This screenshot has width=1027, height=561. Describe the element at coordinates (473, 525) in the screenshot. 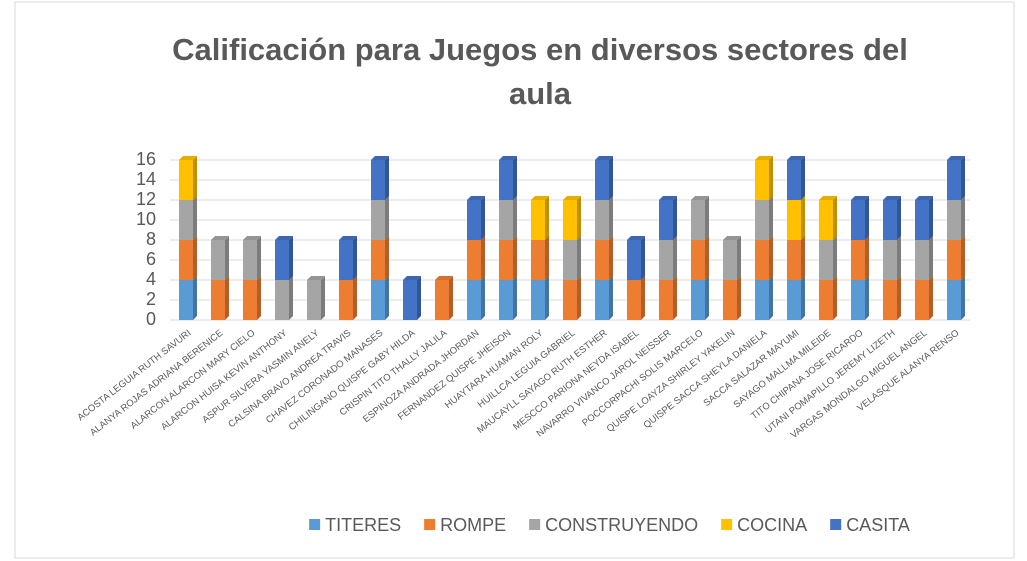

I see `legend-label: ROMPE` at that location.